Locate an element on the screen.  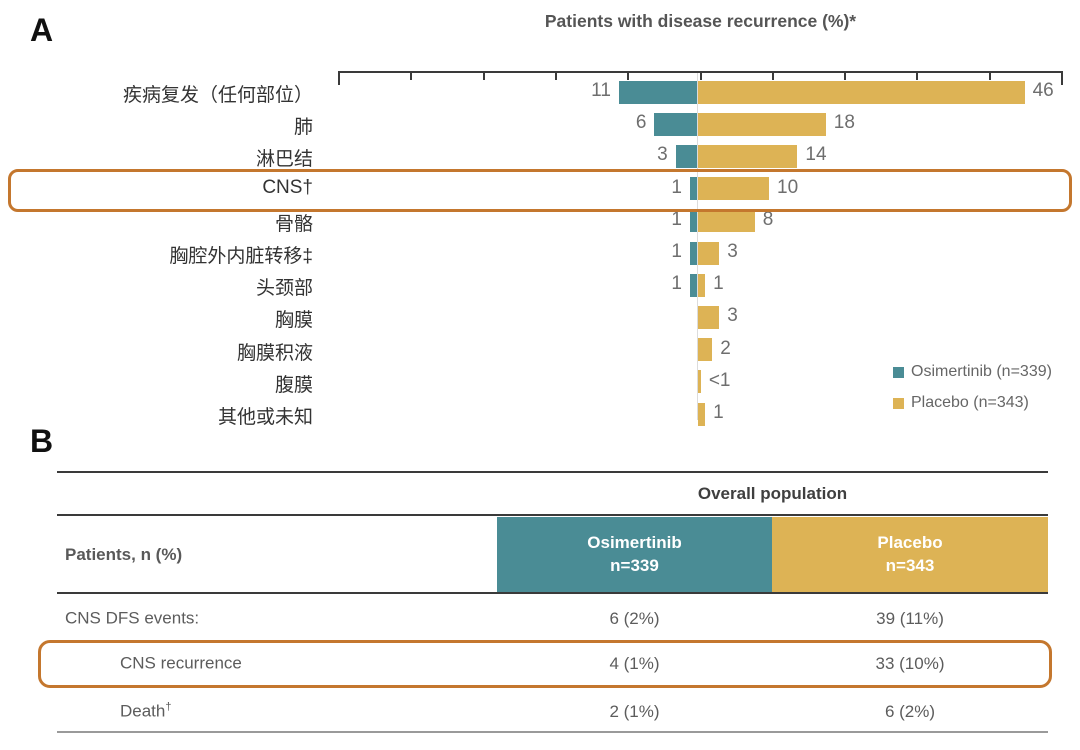
cell-osimertinib: 4 (1%) is located at coordinates (634, 663).